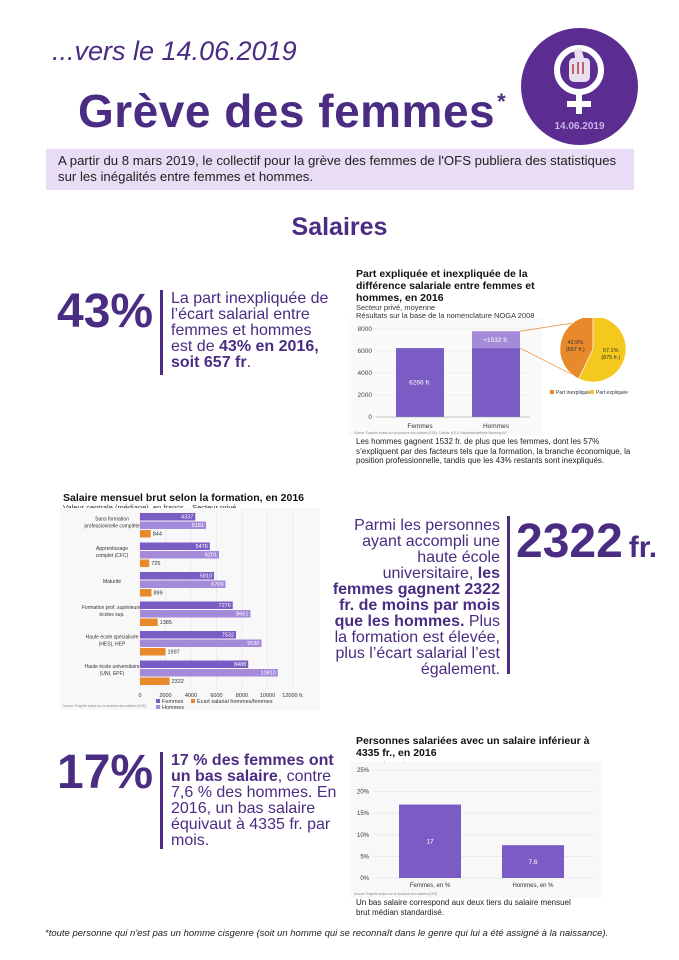  What do you see at coordinates (157, 535) in the screenshot?
I see `chart2-data-label: 844` at bounding box center [157, 535].